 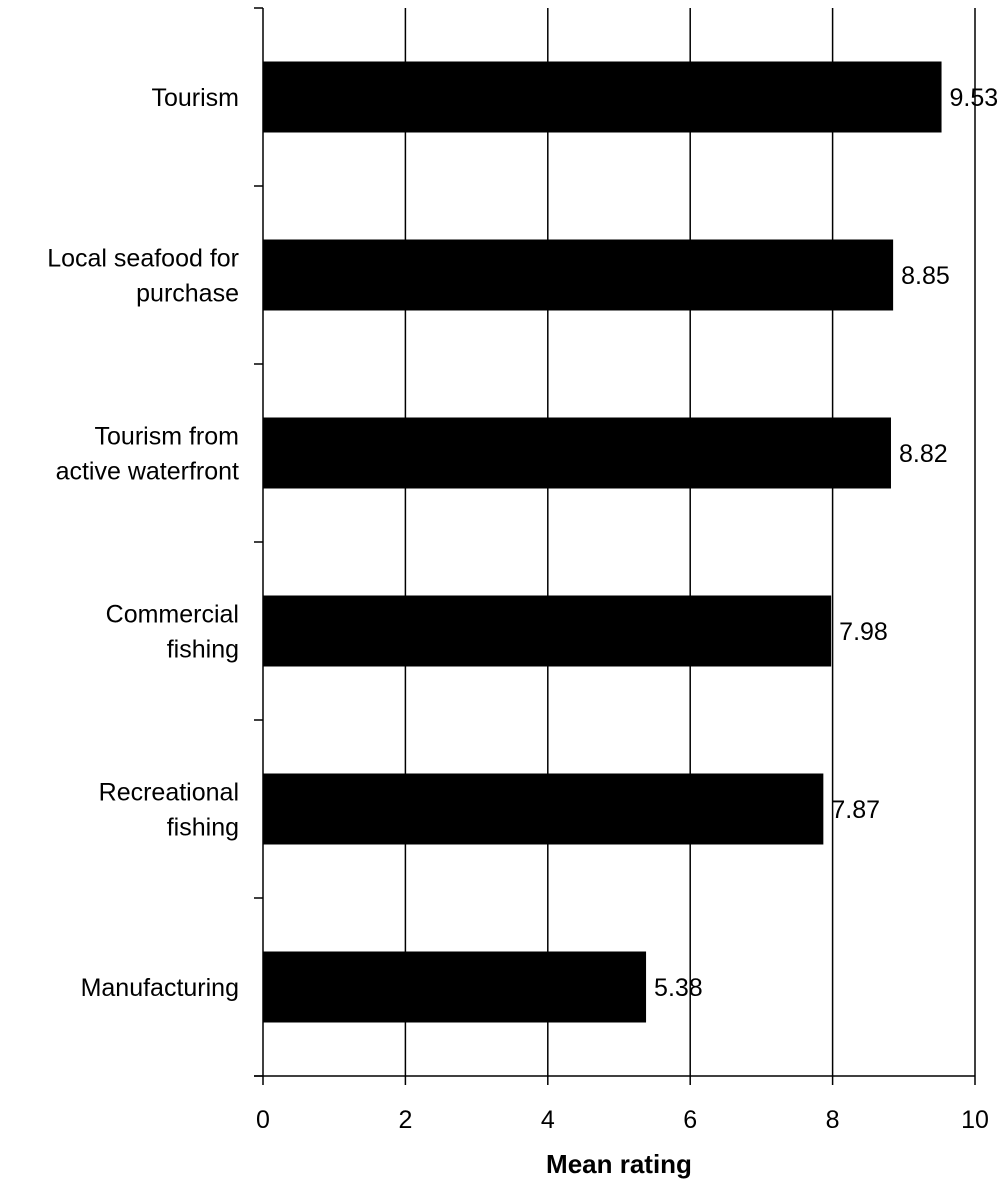 What do you see at coordinates (863, 632) in the screenshot?
I see `data-label: 7.98` at bounding box center [863, 632].